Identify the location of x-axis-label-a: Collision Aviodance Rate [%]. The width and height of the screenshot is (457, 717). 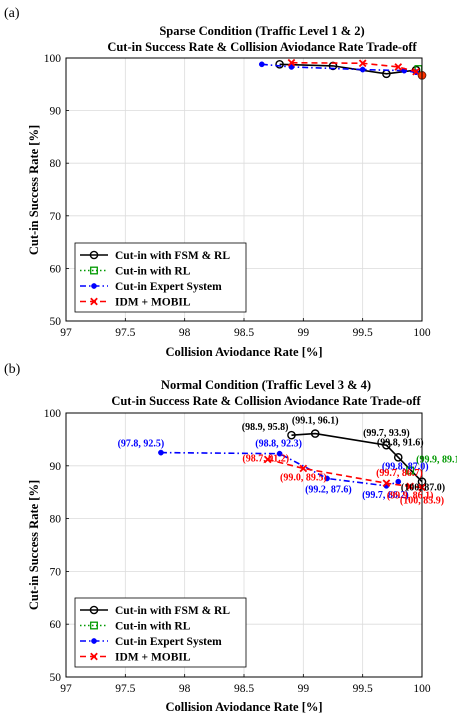
(243, 352).